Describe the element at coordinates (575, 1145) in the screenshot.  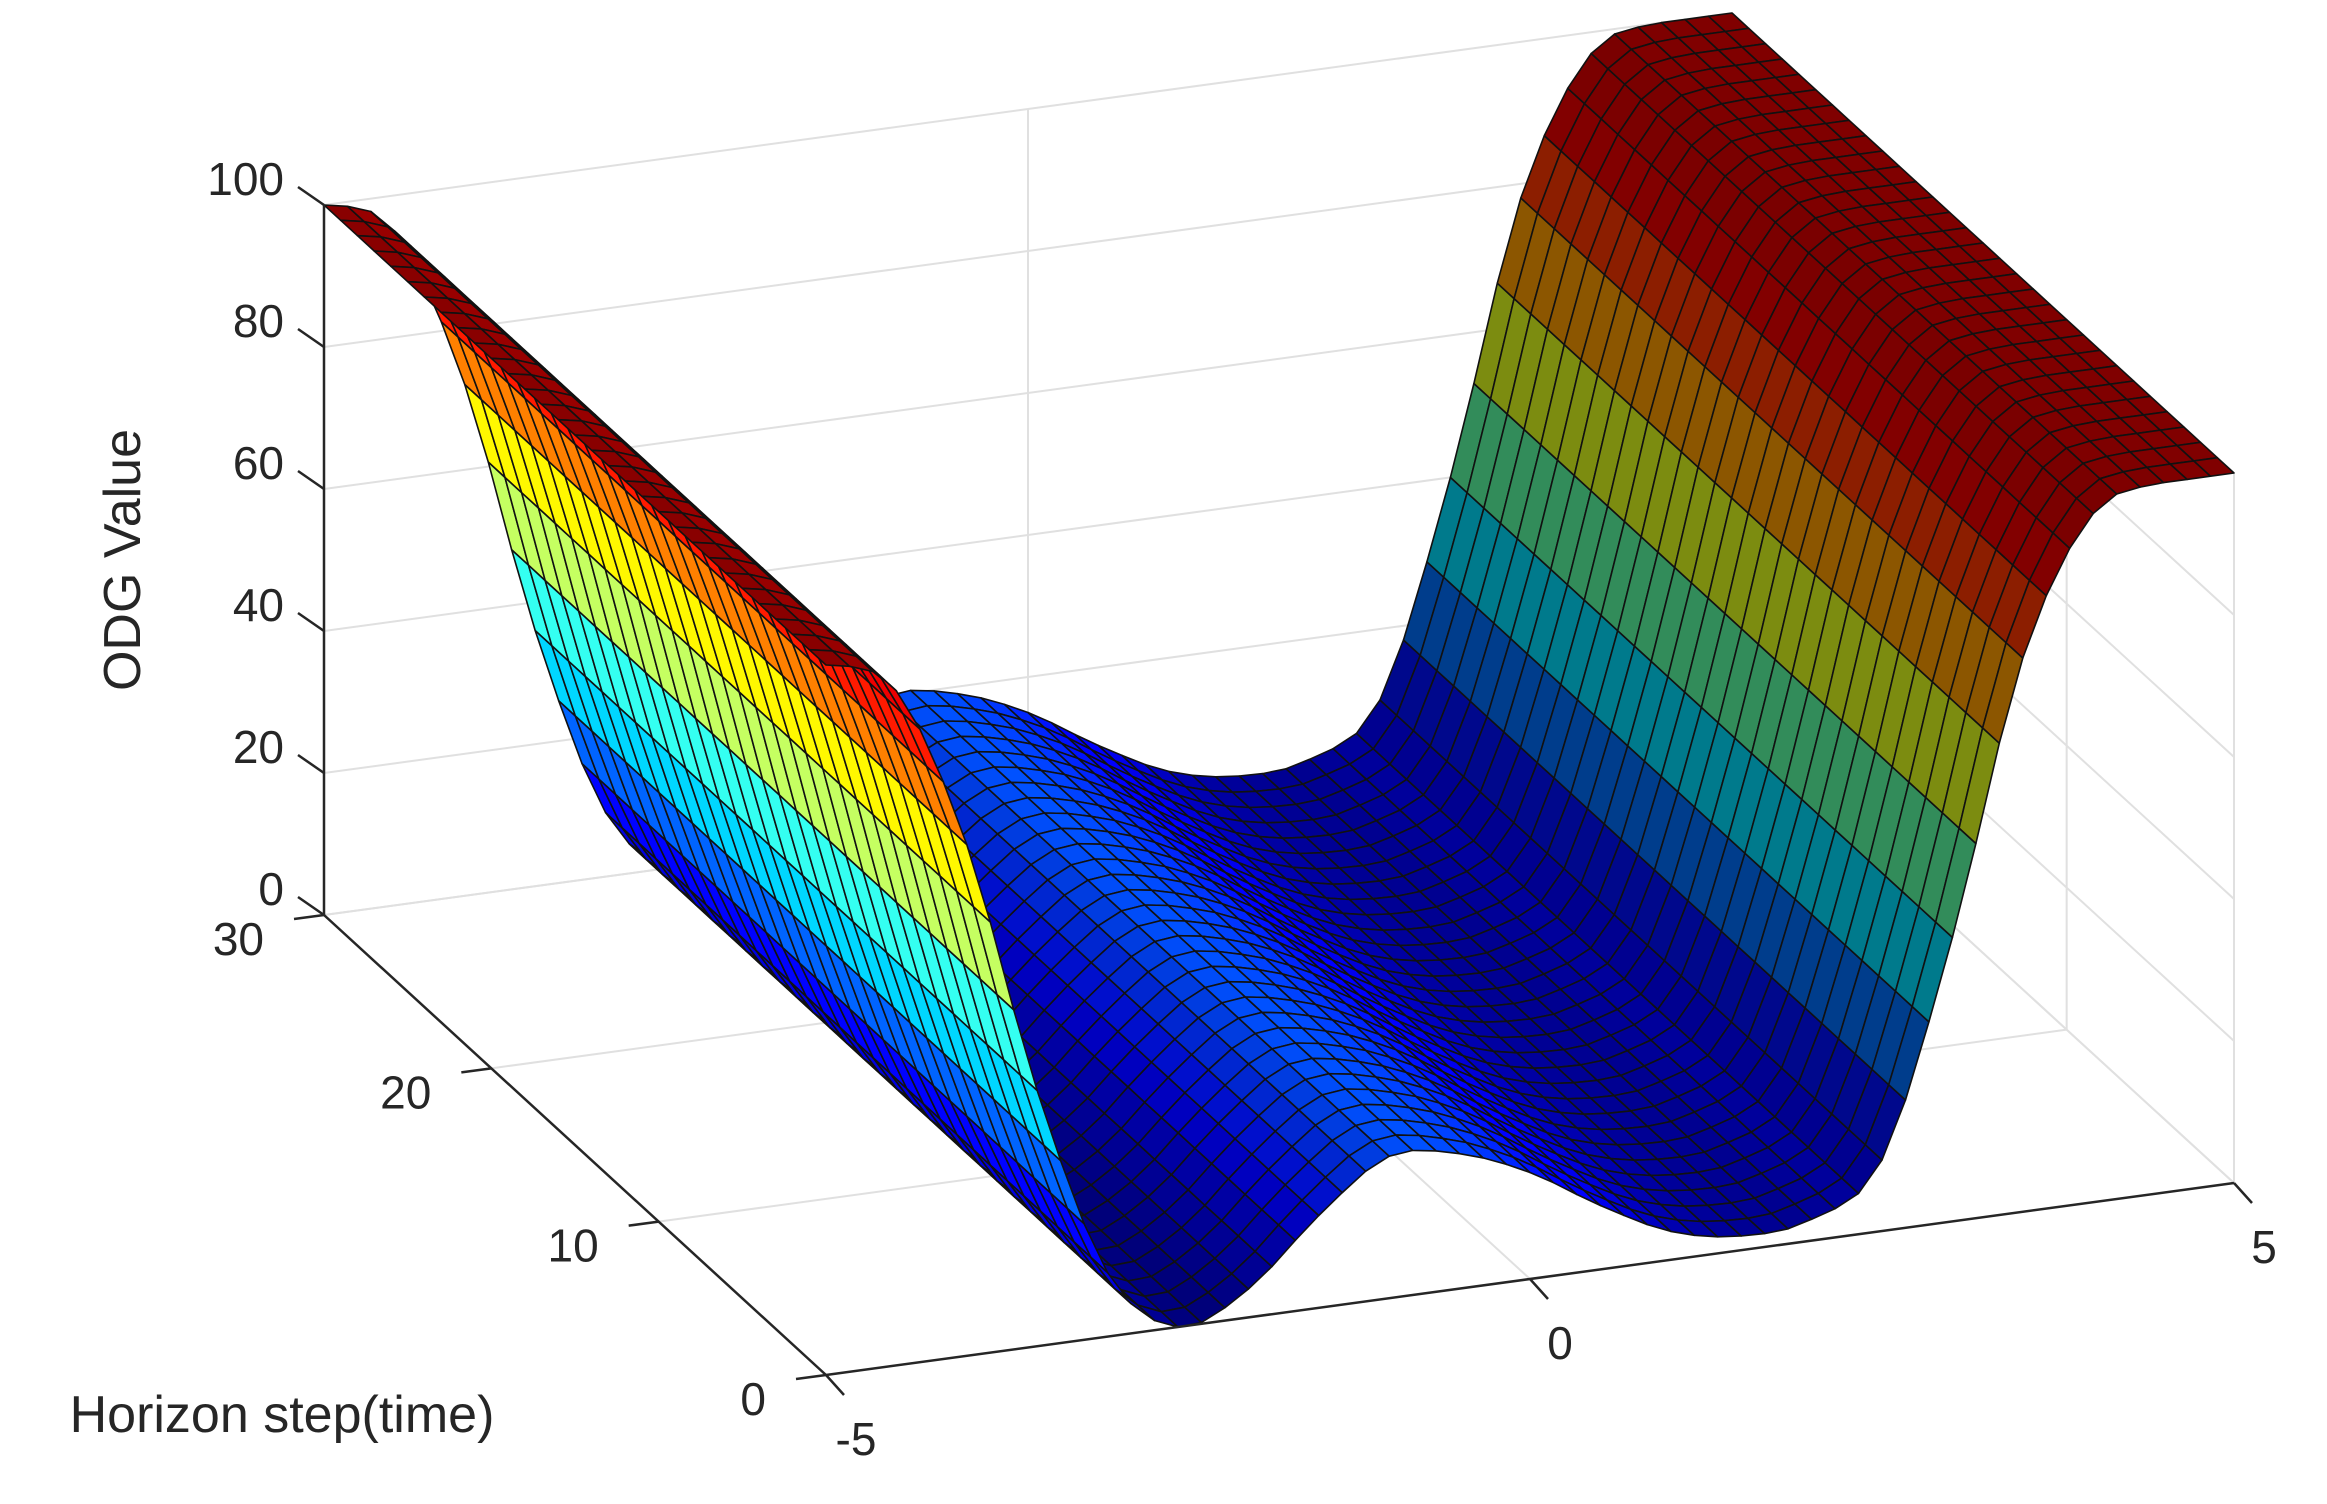
I see `y-axis-line` at that location.